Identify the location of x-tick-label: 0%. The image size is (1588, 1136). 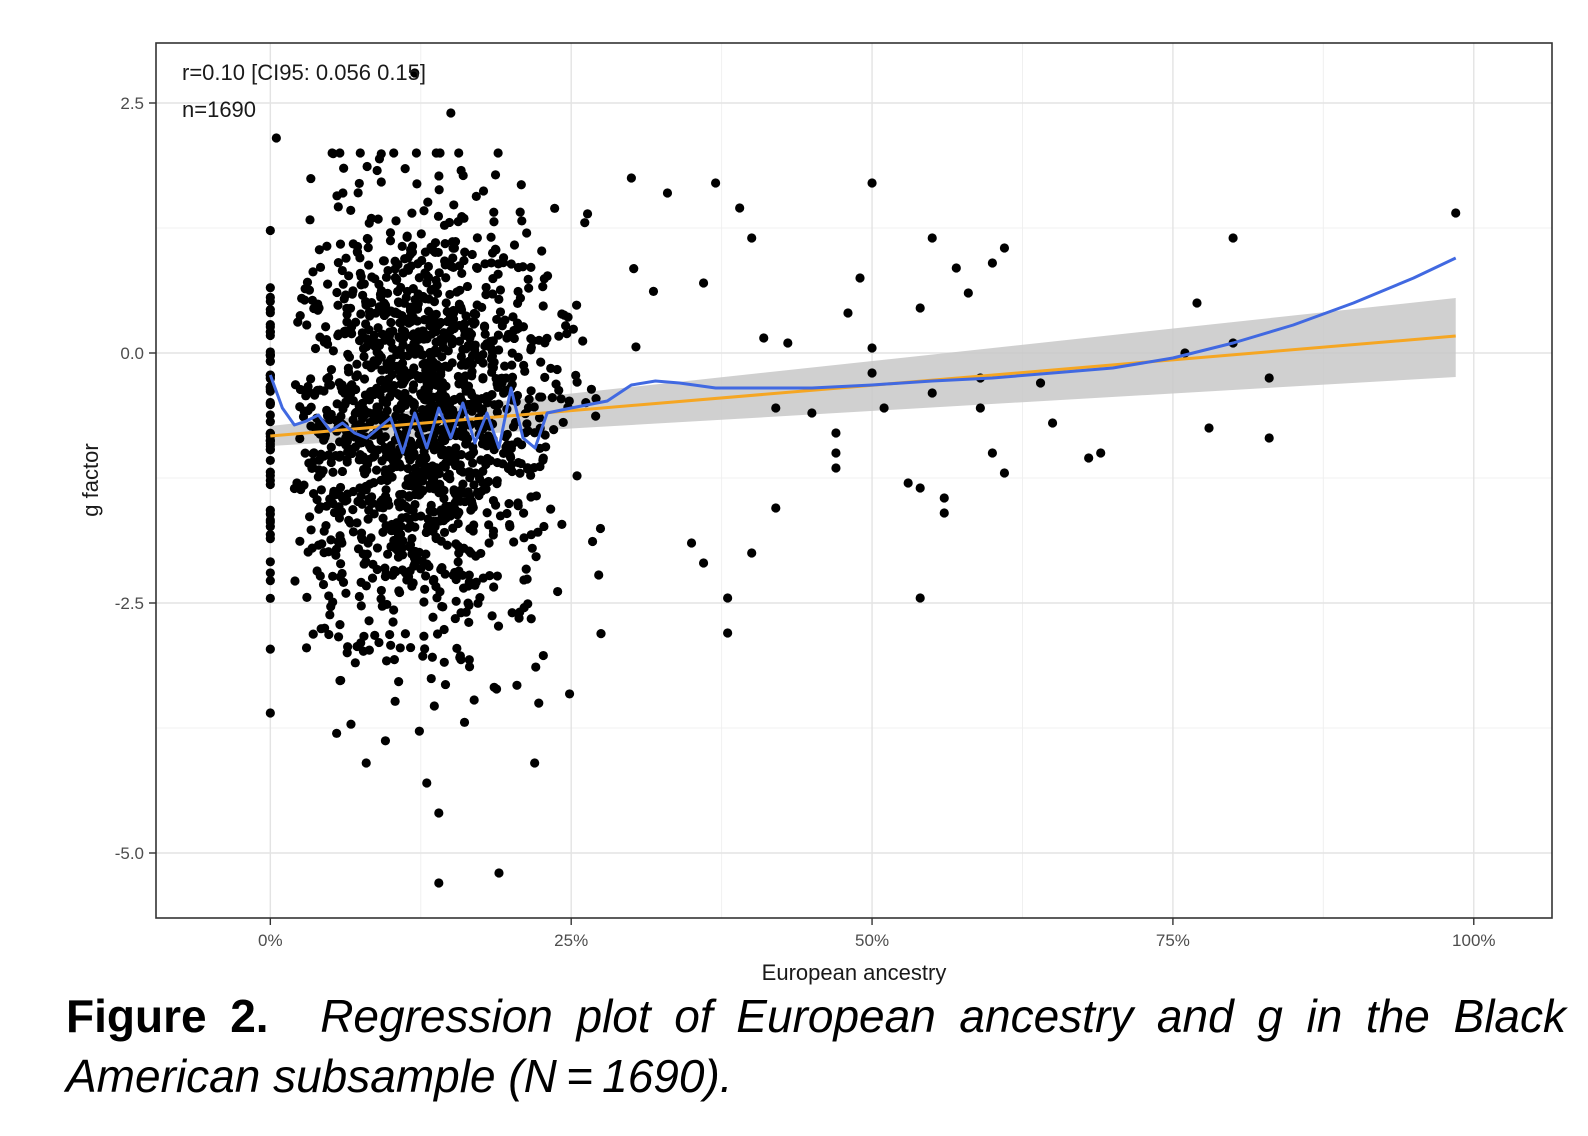
(270, 940).